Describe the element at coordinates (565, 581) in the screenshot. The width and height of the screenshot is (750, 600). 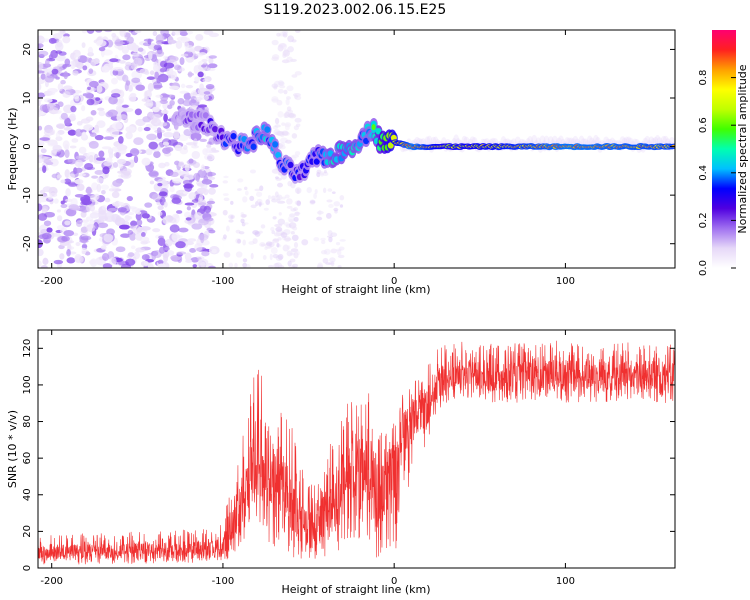
I see `snr-x-tick-label: 100` at that location.